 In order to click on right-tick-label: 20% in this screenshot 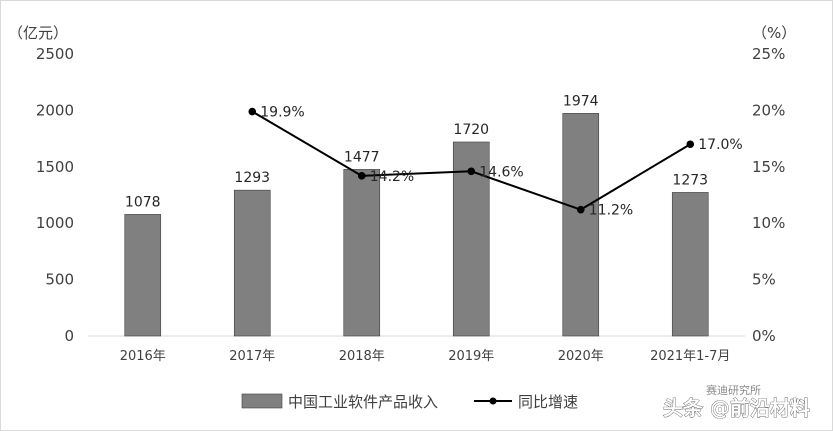, I will do `click(768, 110)`.